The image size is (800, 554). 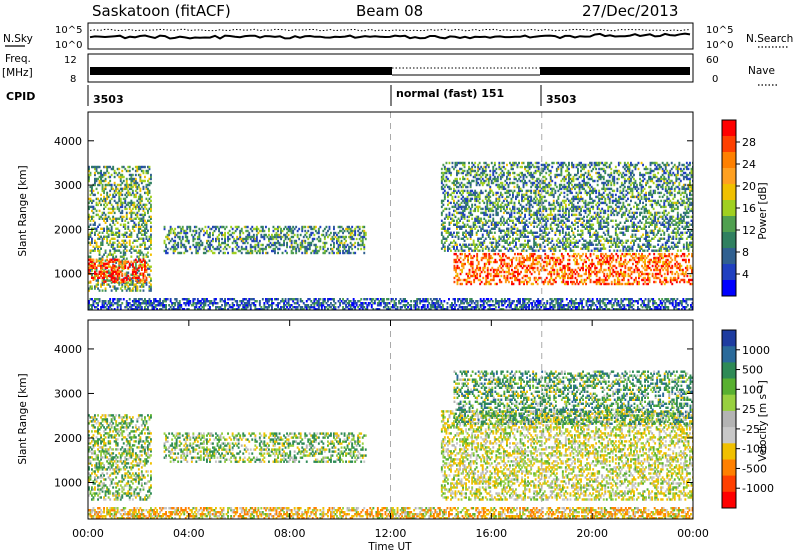 What do you see at coordinates (18, 39) in the screenshot?
I see `nsky-label: N.Sky` at bounding box center [18, 39].